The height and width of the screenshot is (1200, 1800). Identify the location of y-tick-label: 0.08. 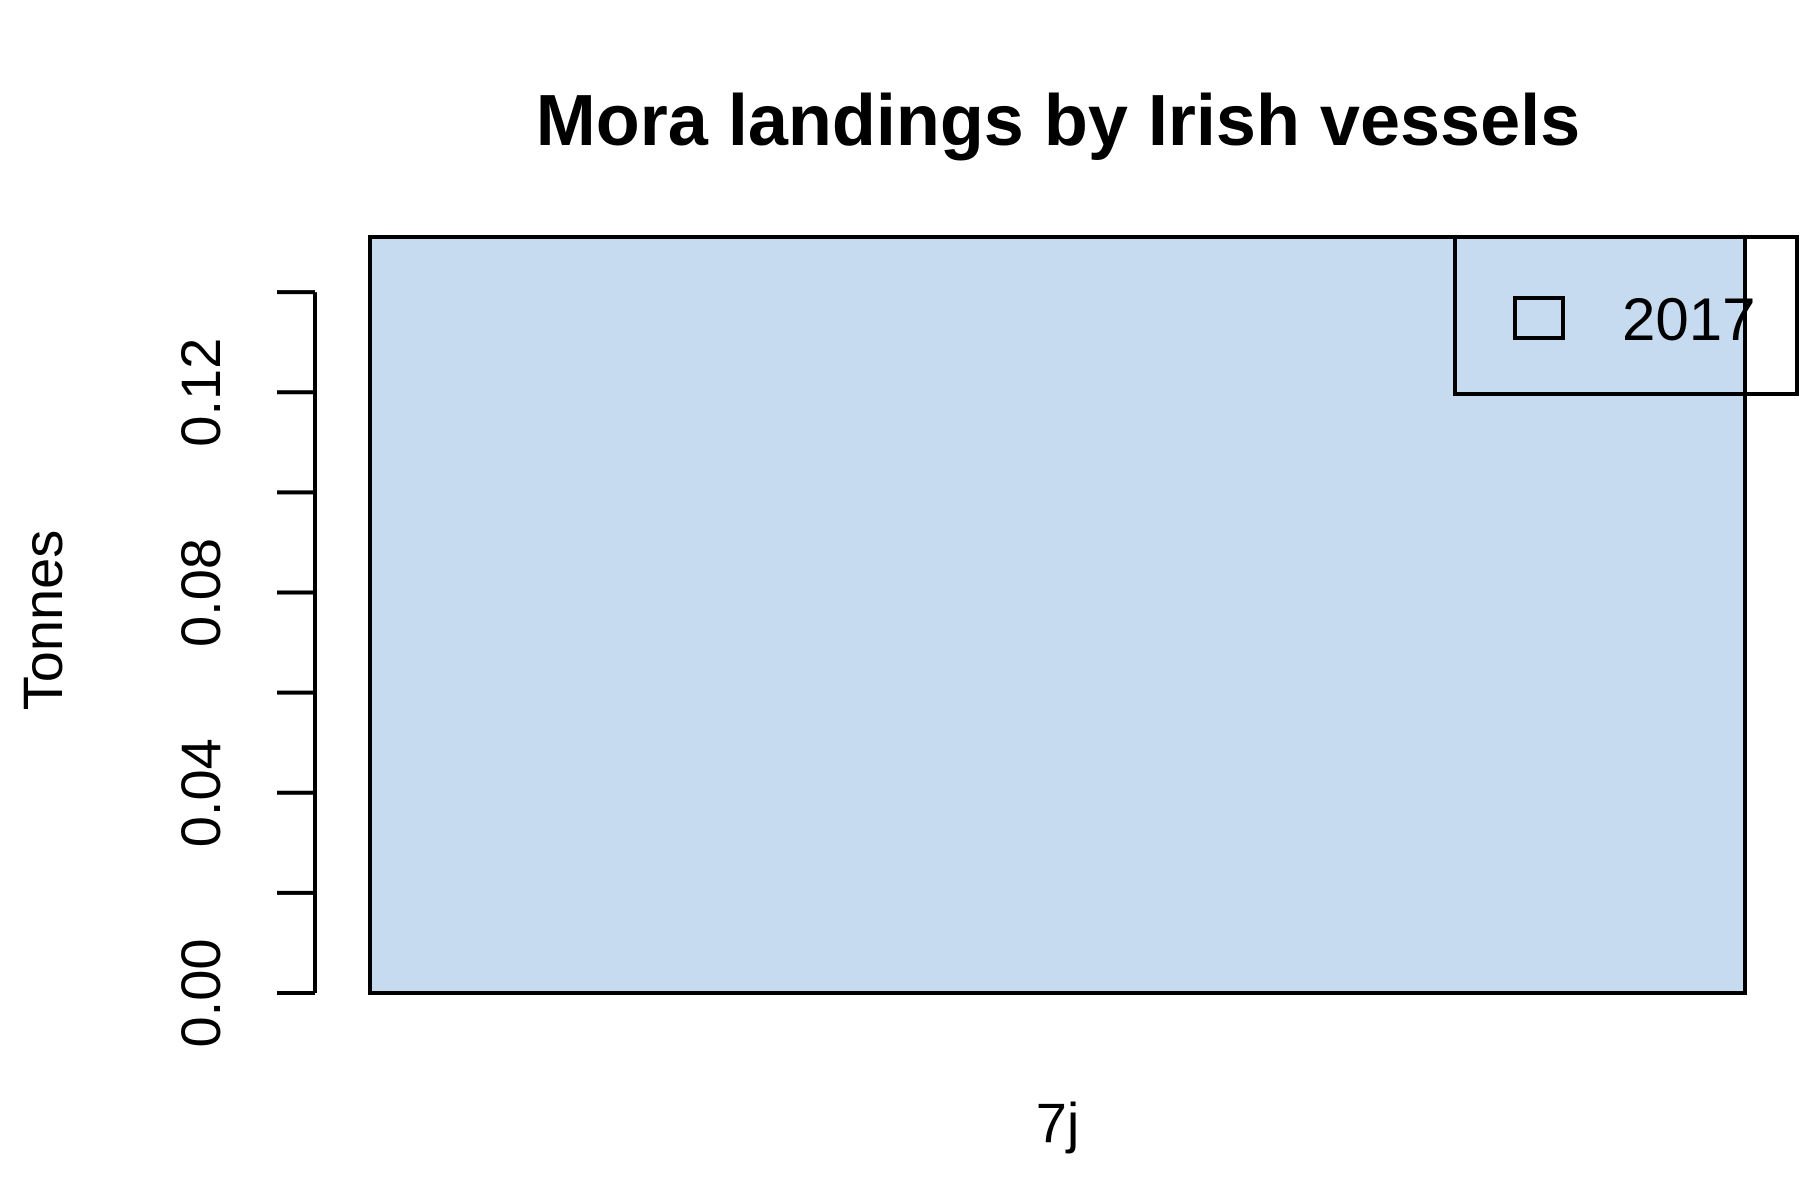
(200, 592).